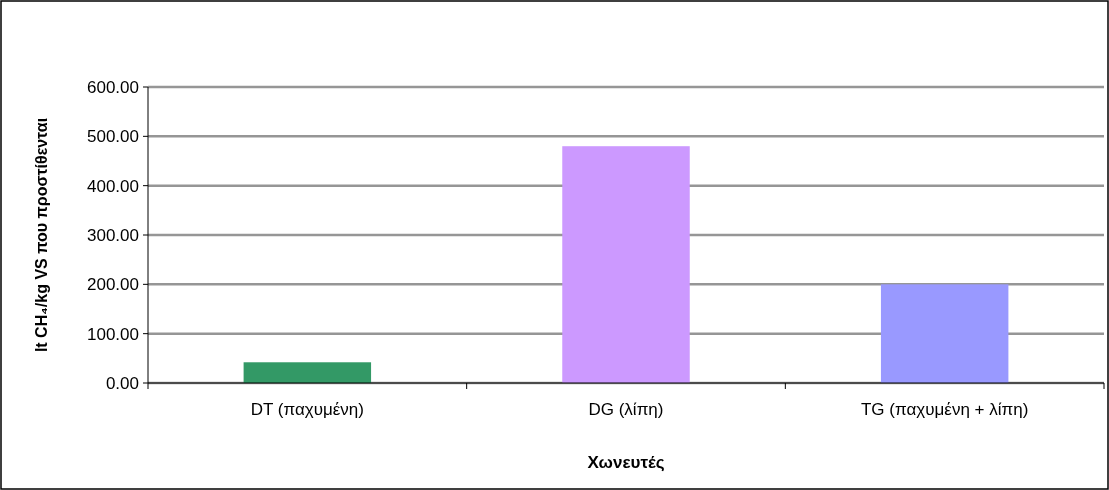 Image resolution: width=1109 pixels, height=490 pixels. Describe the element at coordinates (41, 235) in the screenshot. I see `y-axis-title: lt CH₄/kg VS που προστίθενται` at that location.